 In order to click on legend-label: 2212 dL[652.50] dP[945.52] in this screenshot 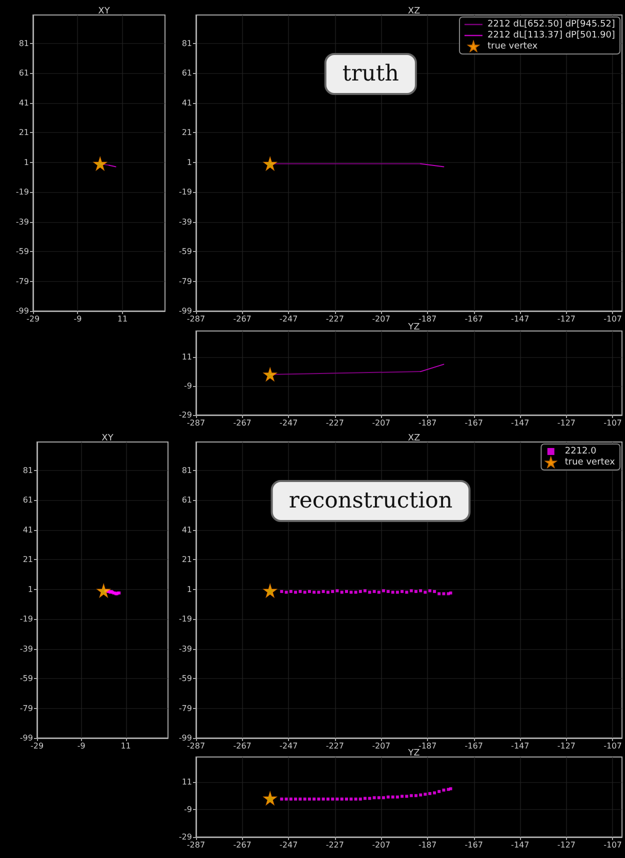, I will do `click(551, 25)`.